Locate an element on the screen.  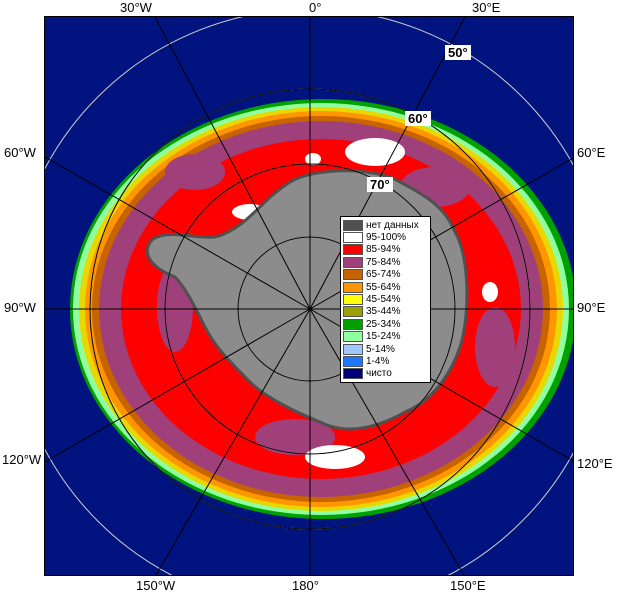
legend-item: 25-34% is located at coordinates (385, 324).